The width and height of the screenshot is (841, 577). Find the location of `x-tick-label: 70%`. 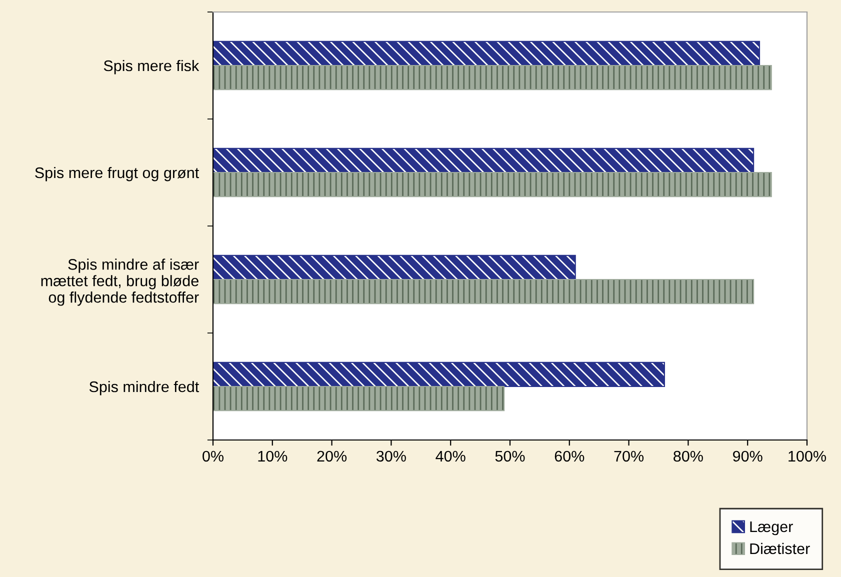

x-tick-label: 70% is located at coordinates (629, 456).